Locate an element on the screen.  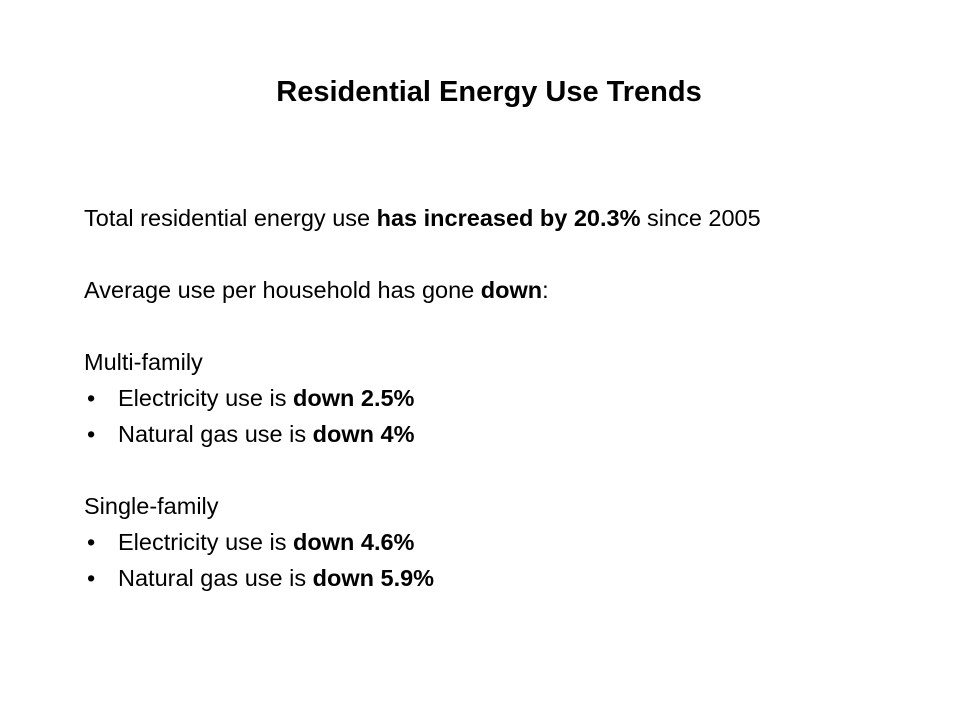
bullet-item-value: down 2.5% is located at coordinates (354, 398).